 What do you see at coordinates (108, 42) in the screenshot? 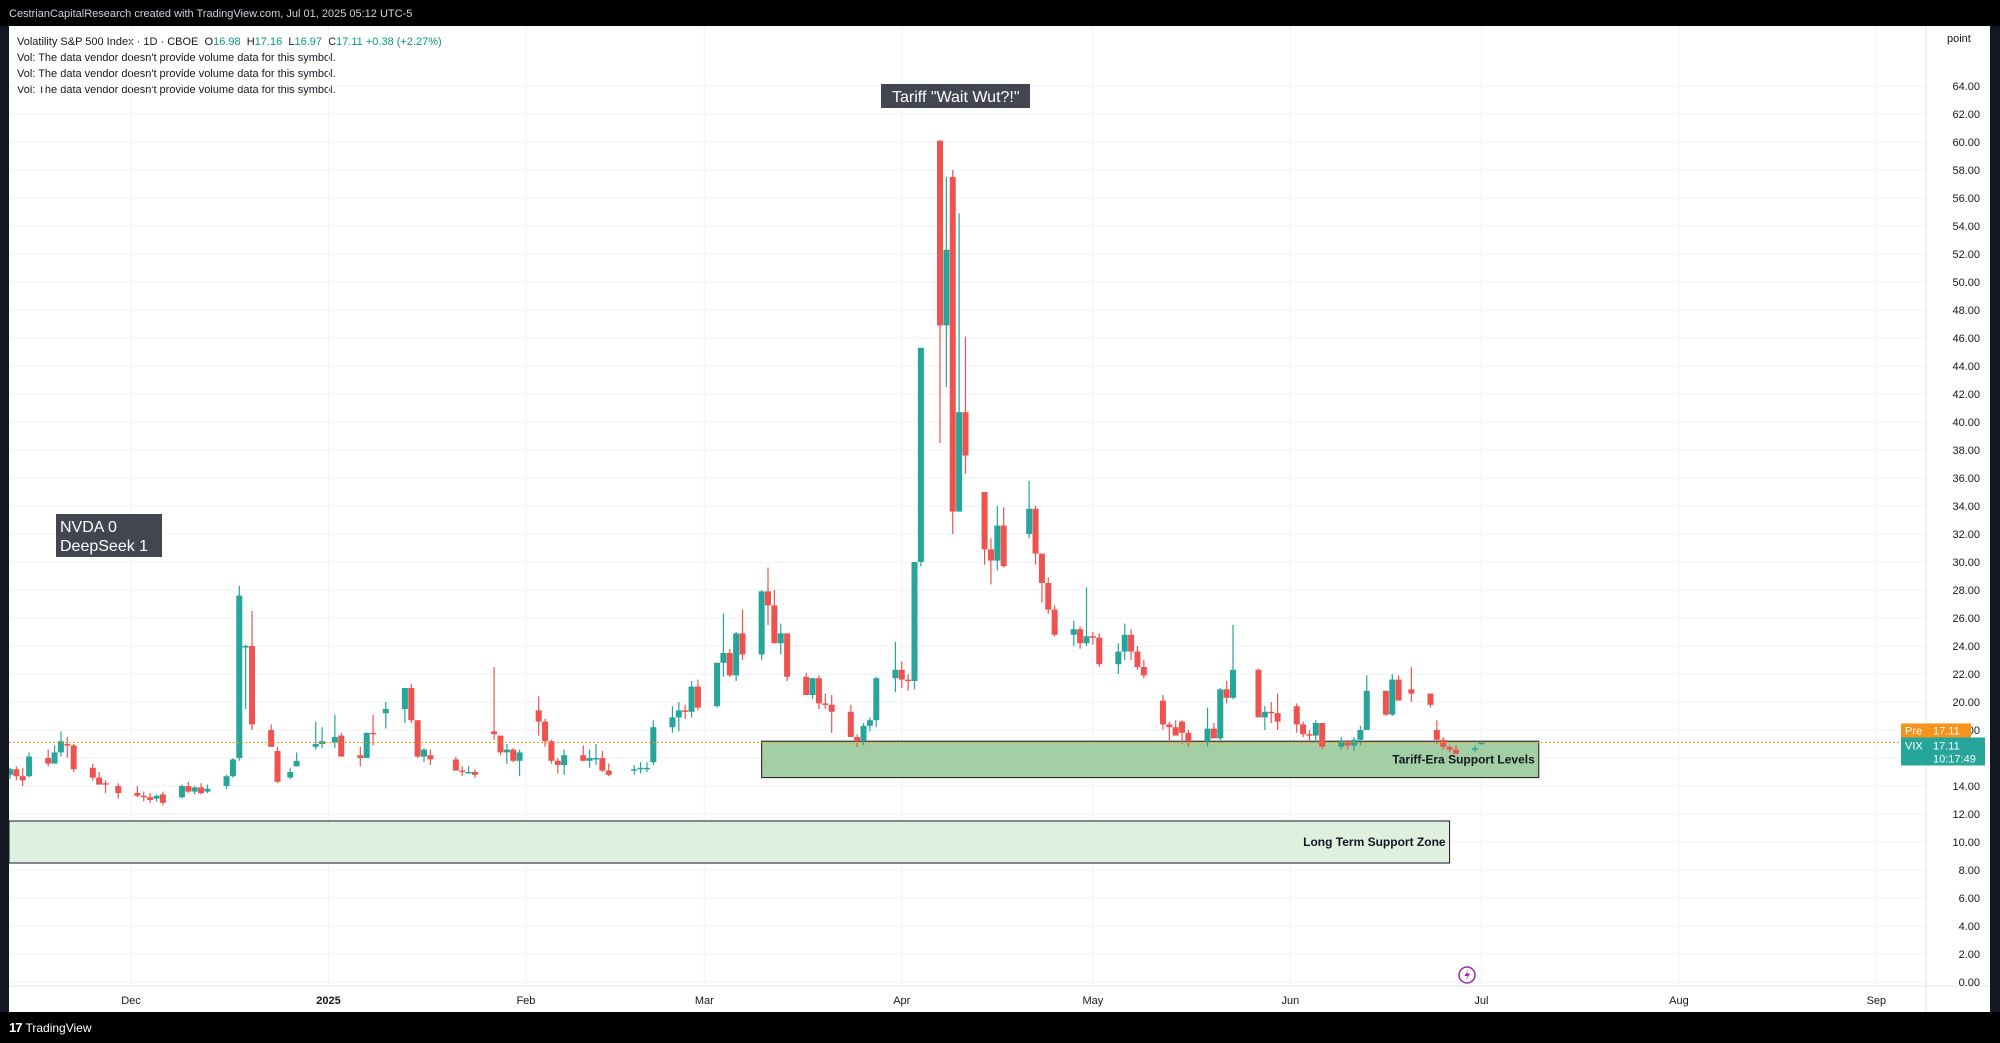
I see `symbol-name: Volatility S&P 500 Index · 1D · CBOE` at bounding box center [108, 42].